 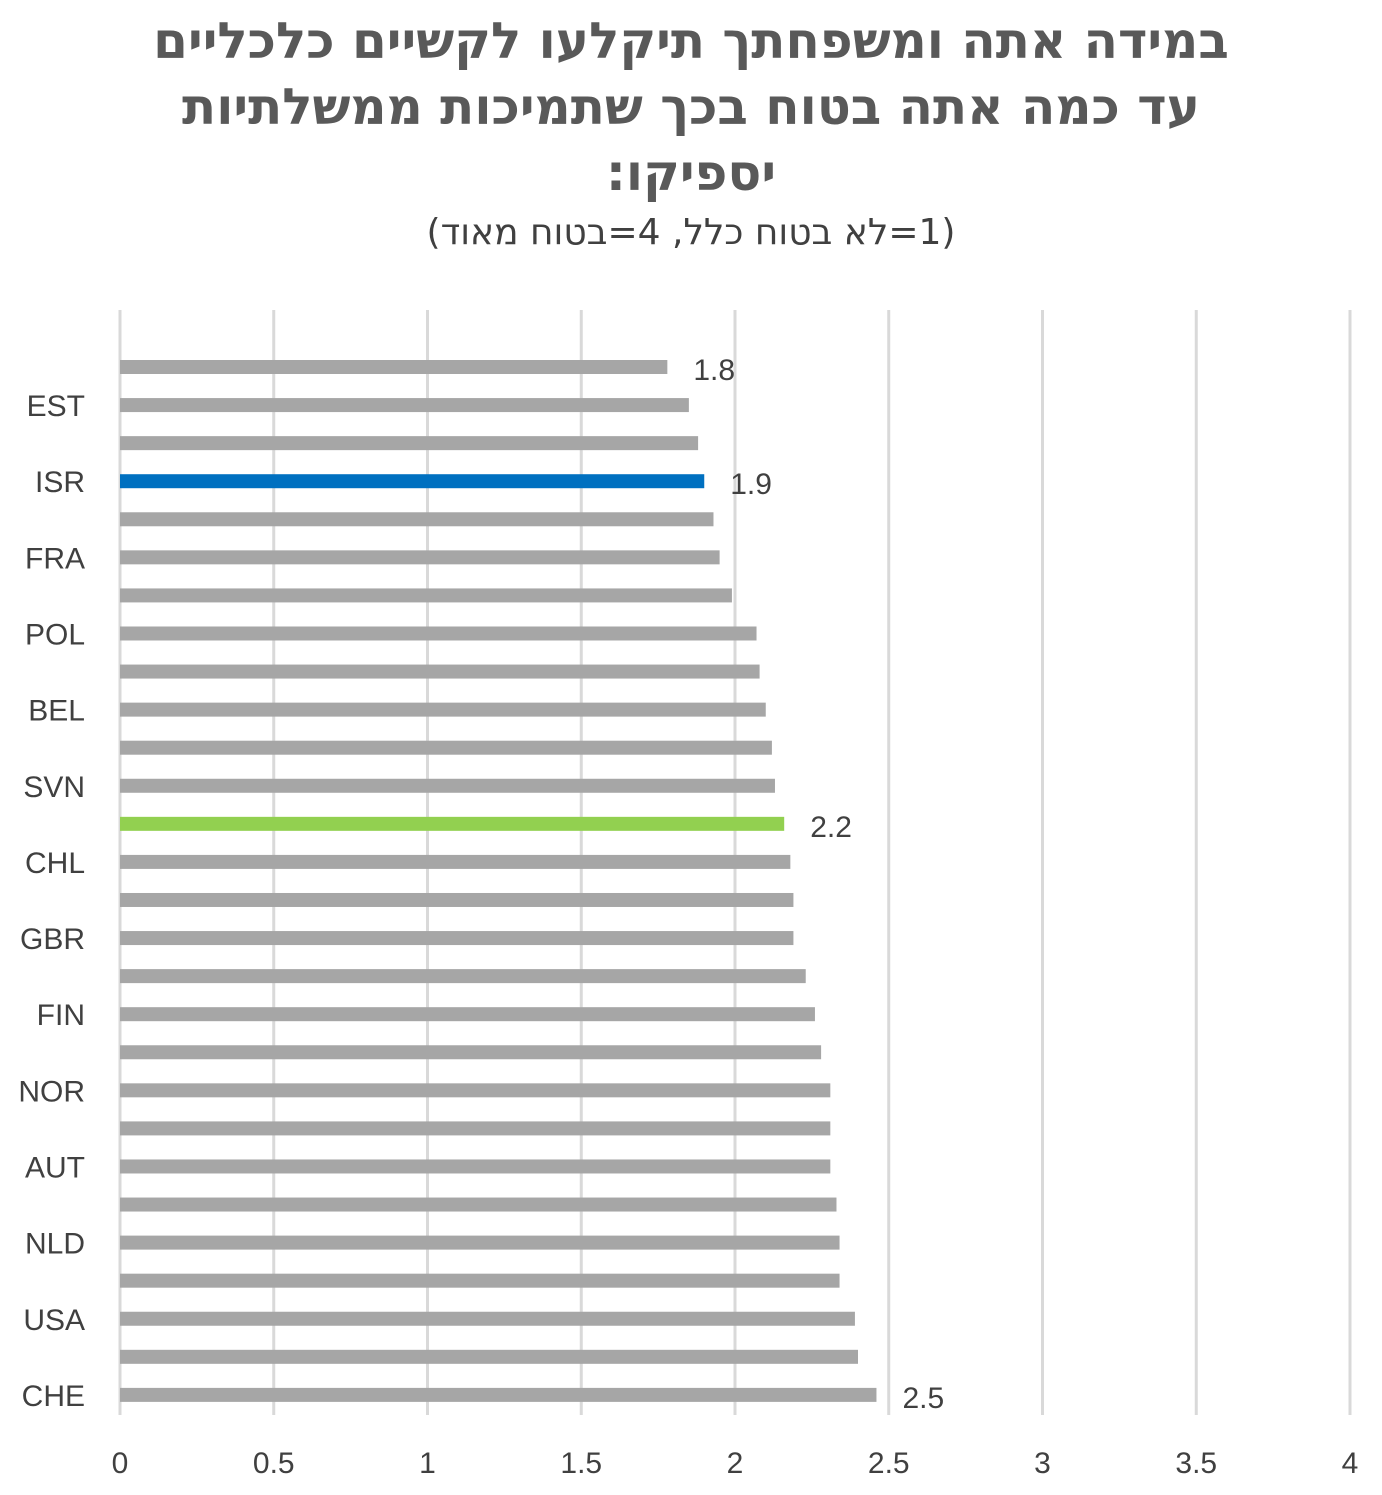 I want to click on x-tick-label: 2, so click(x=735, y=1463).